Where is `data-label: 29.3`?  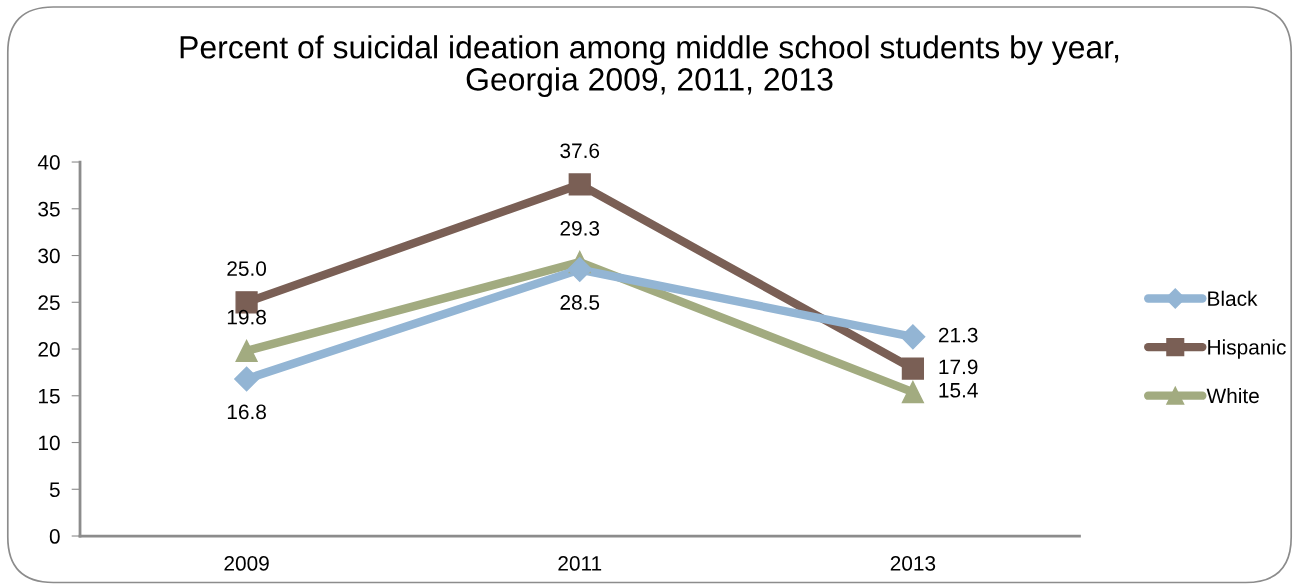
data-label: 29.3 is located at coordinates (580, 228).